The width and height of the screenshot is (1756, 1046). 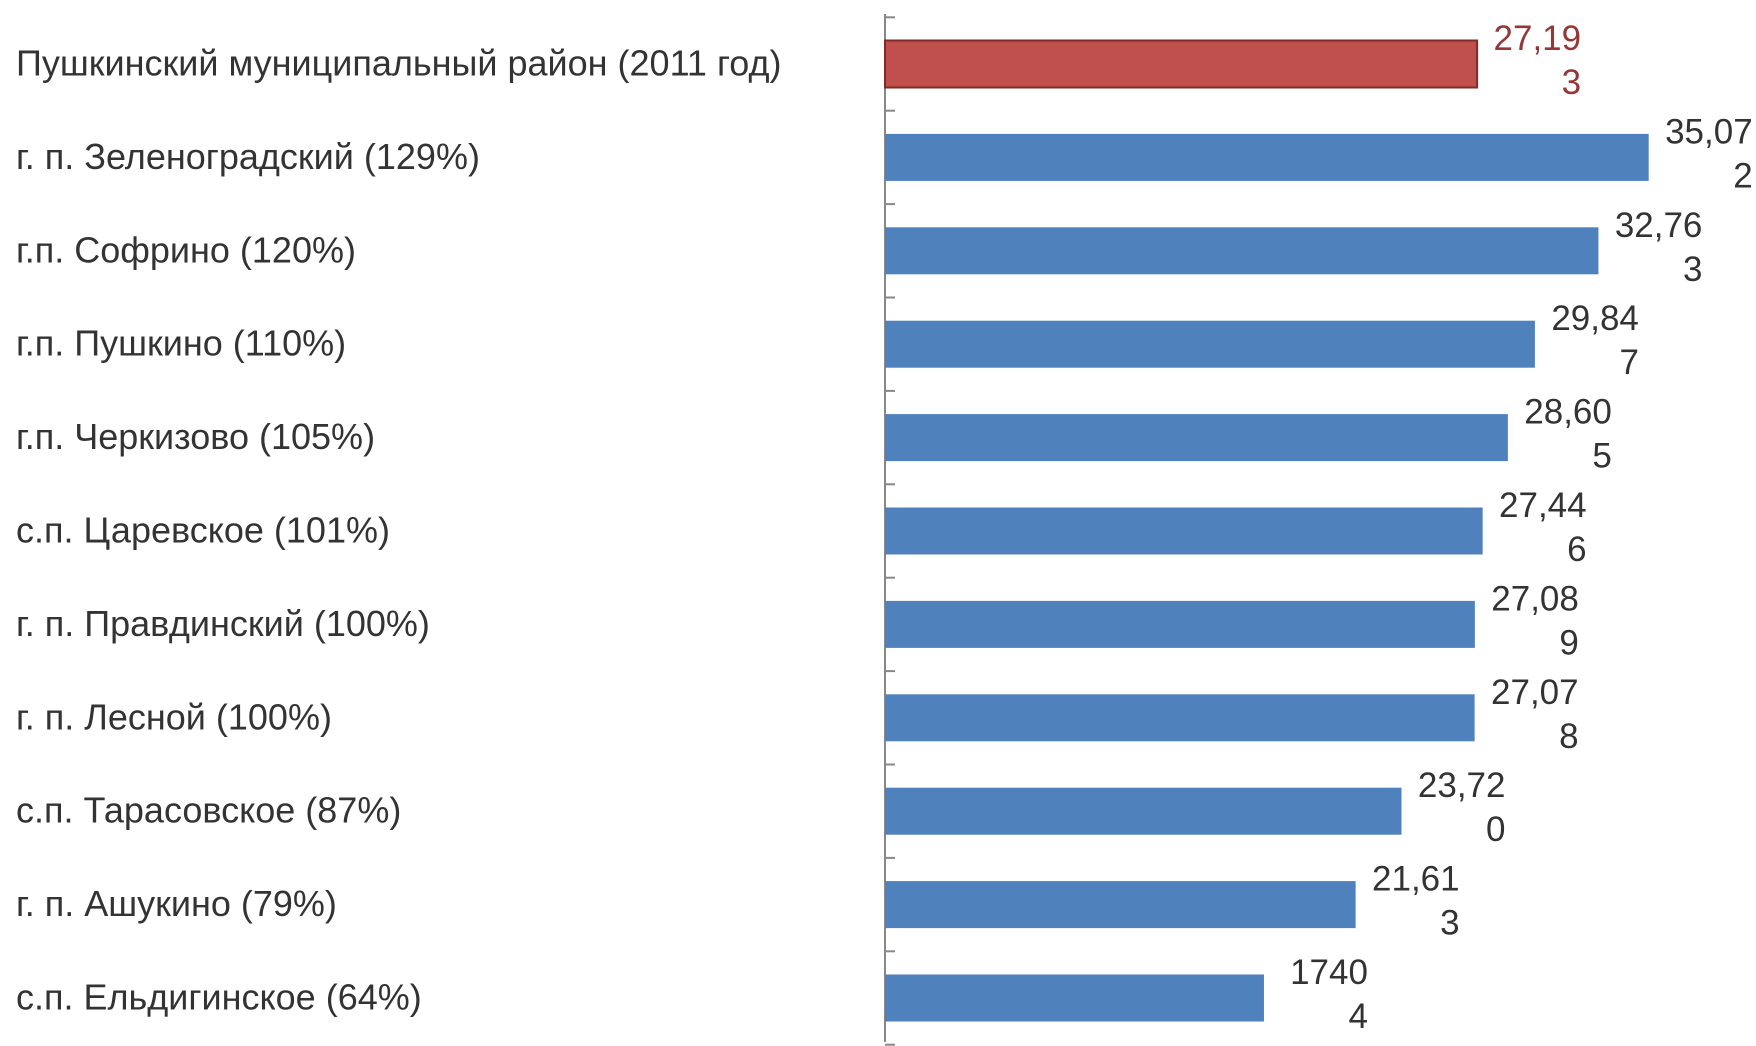 I want to click on category-label: г.п. Черкизово (105%), so click(x=195, y=436).